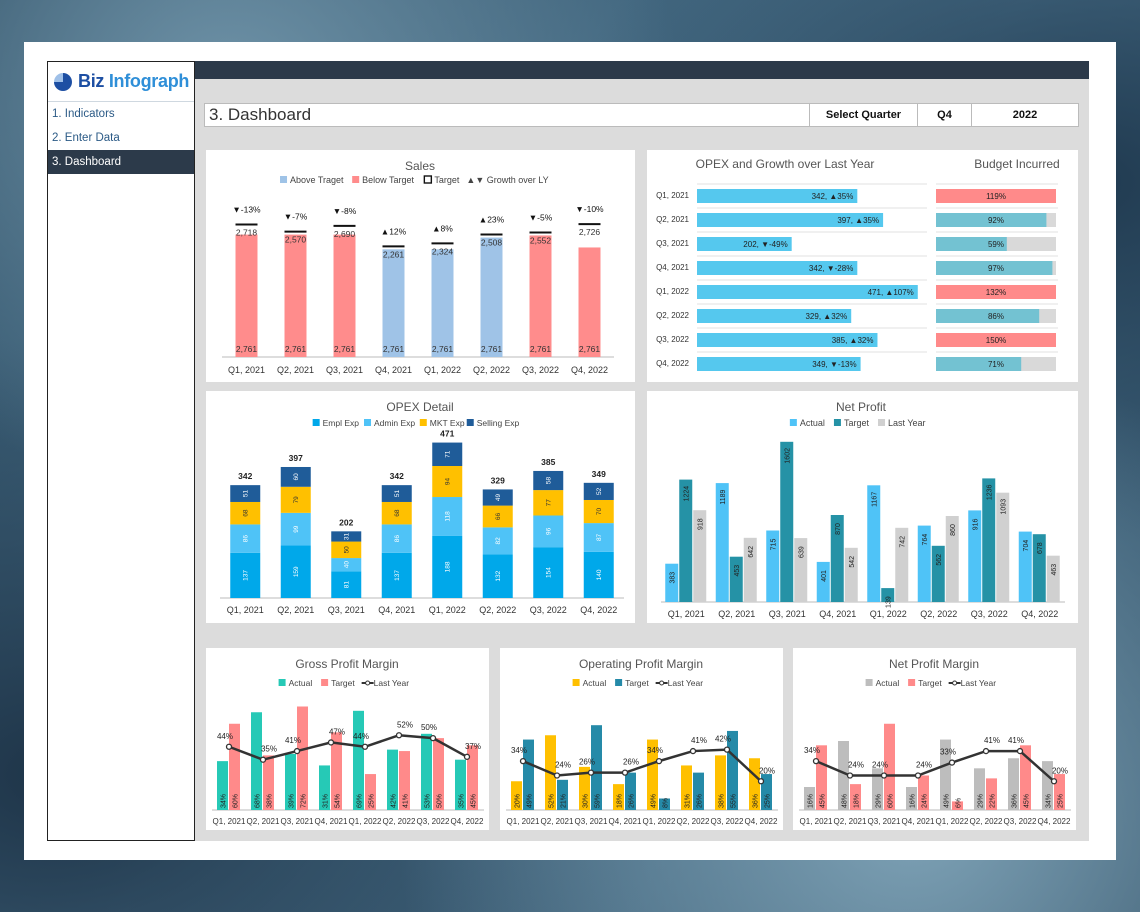 This screenshot has width=1140, height=912. What do you see at coordinates (996, 220) in the screenshot?
I see `budget-bar-label: 92%` at bounding box center [996, 220].